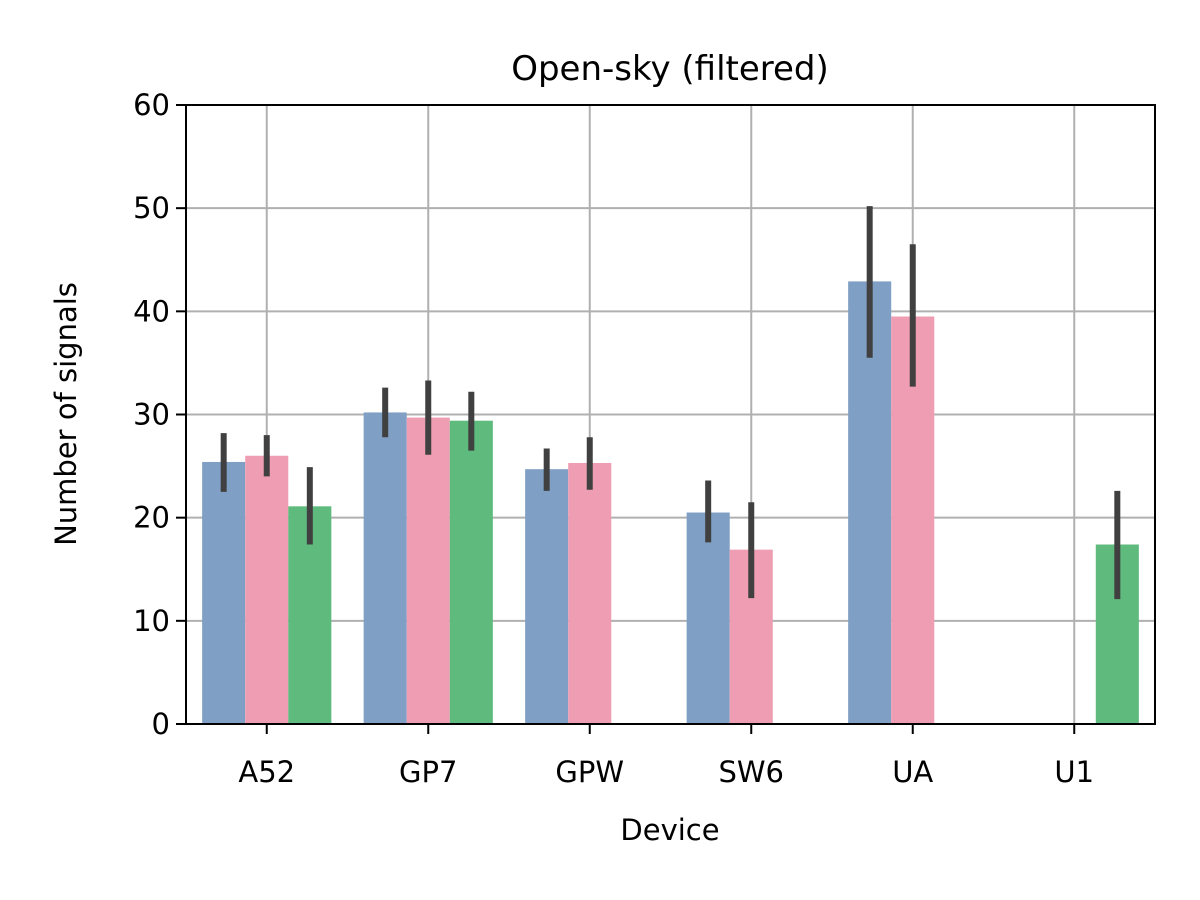  I want to click on y-tick-label: 60, so click(151, 105).